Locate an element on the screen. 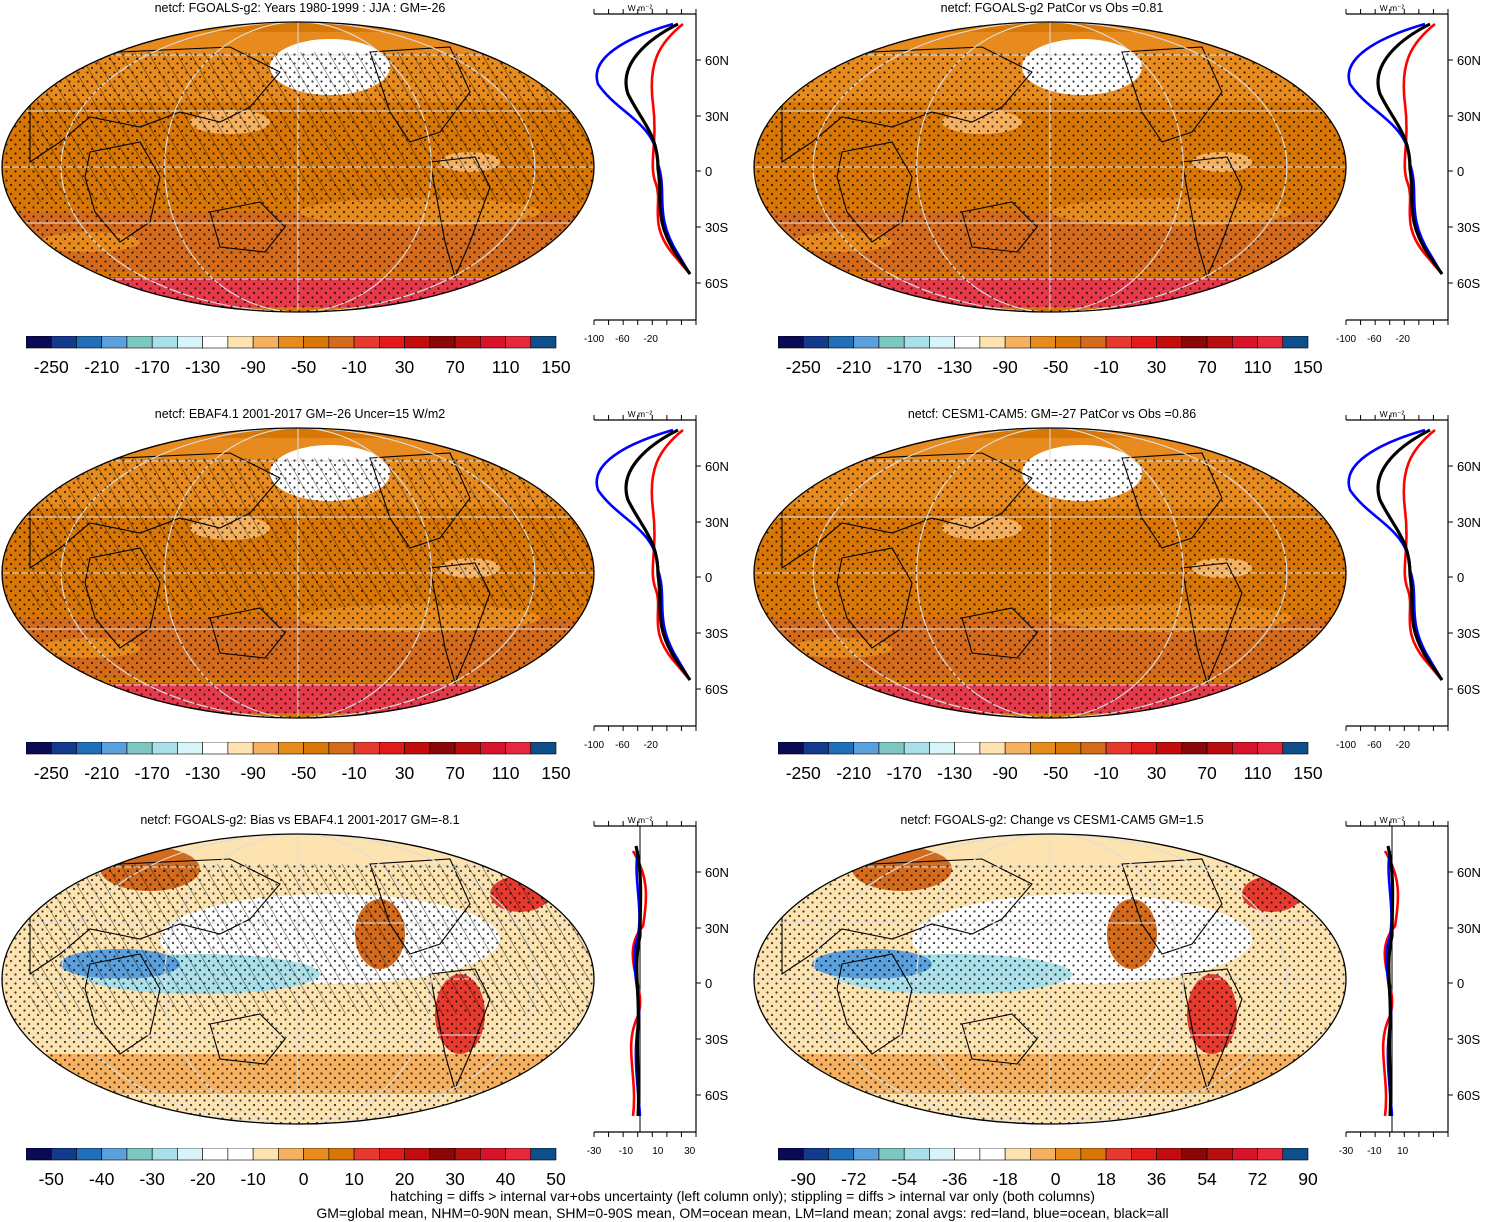 The width and height of the screenshot is (1485, 1222). colorbar-label: 72 is located at coordinates (1257, 1179).